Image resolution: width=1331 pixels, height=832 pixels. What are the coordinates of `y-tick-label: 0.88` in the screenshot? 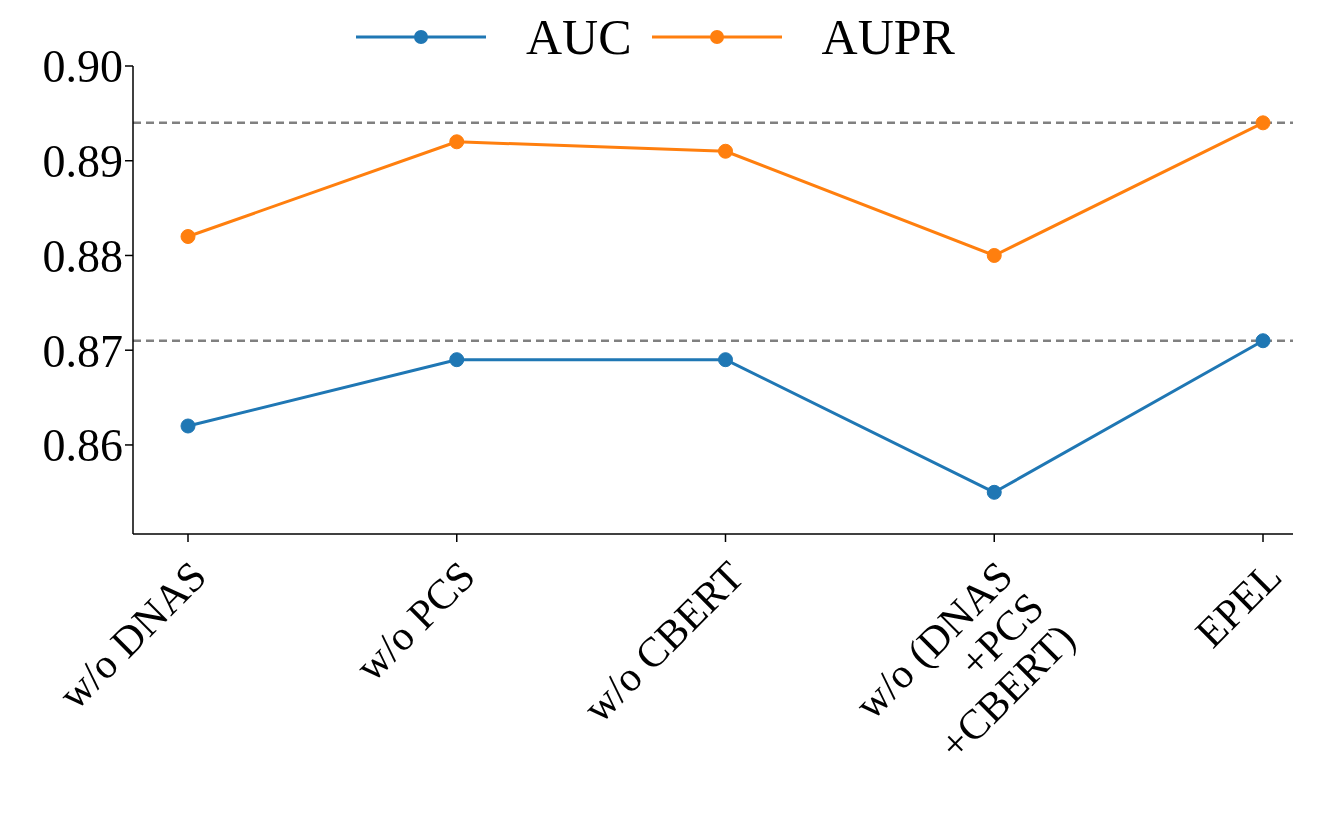 It's located at (82, 256).